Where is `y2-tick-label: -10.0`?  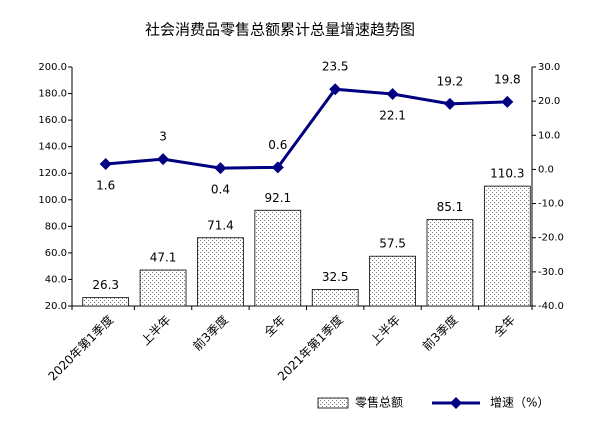 y2-tick-label: -10.0 is located at coordinates (551, 204).